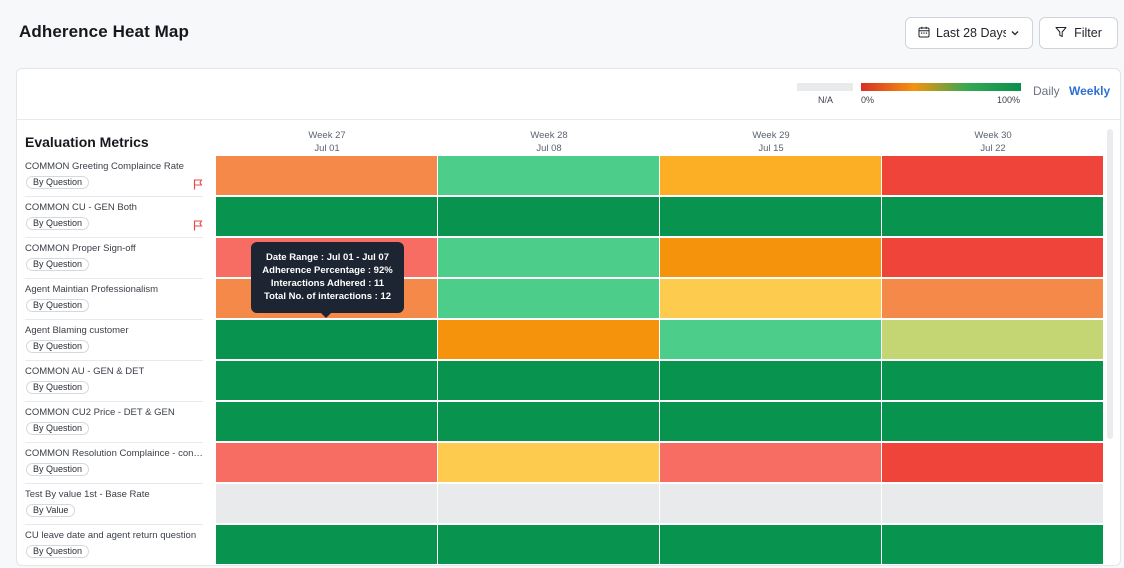  What do you see at coordinates (868, 100) in the screenshot?
I see `legend-min-label: 0%` at bounding box center [868, 100].